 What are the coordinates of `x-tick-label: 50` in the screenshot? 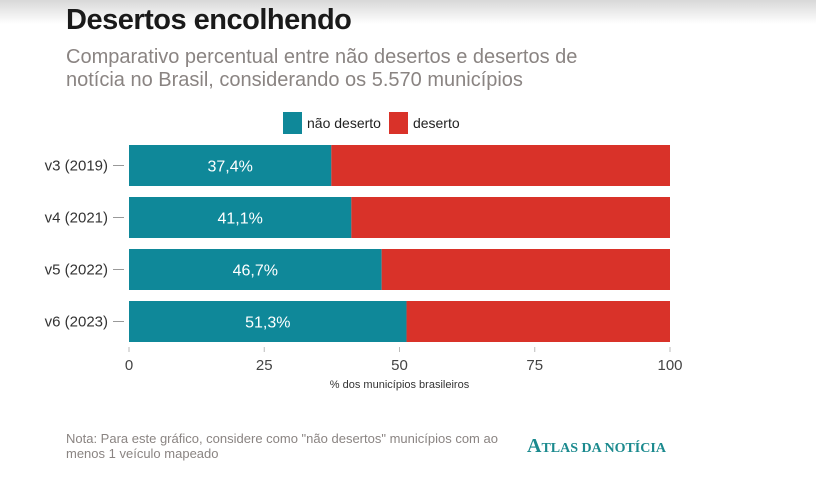 It's located at (399, 365).